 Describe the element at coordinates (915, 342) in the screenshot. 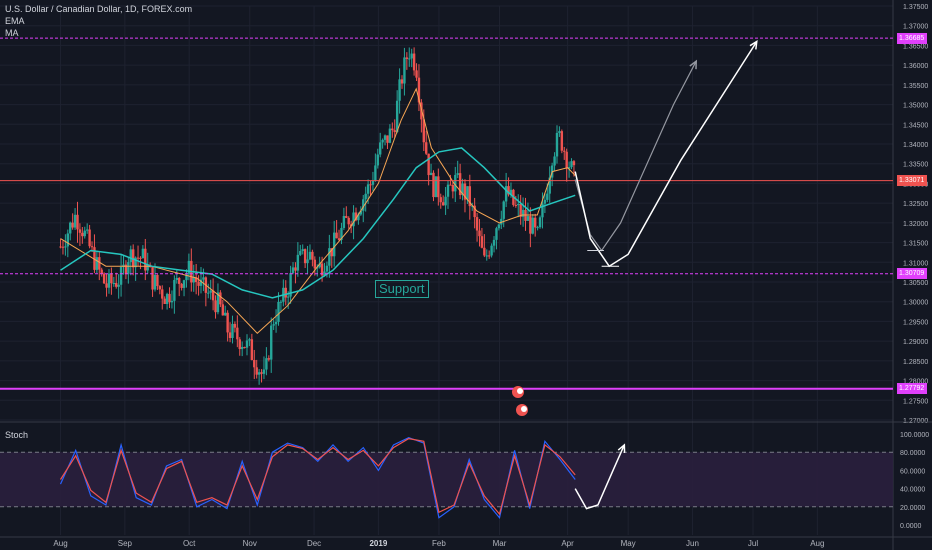

I see `y-tick-label: 1.29000` at that location.